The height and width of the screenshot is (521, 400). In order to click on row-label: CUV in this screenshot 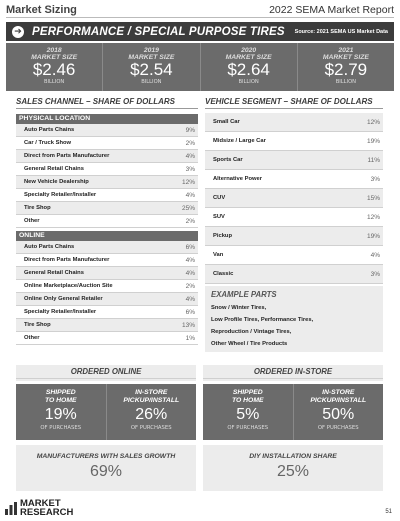, I will do `click(219, 198)`.